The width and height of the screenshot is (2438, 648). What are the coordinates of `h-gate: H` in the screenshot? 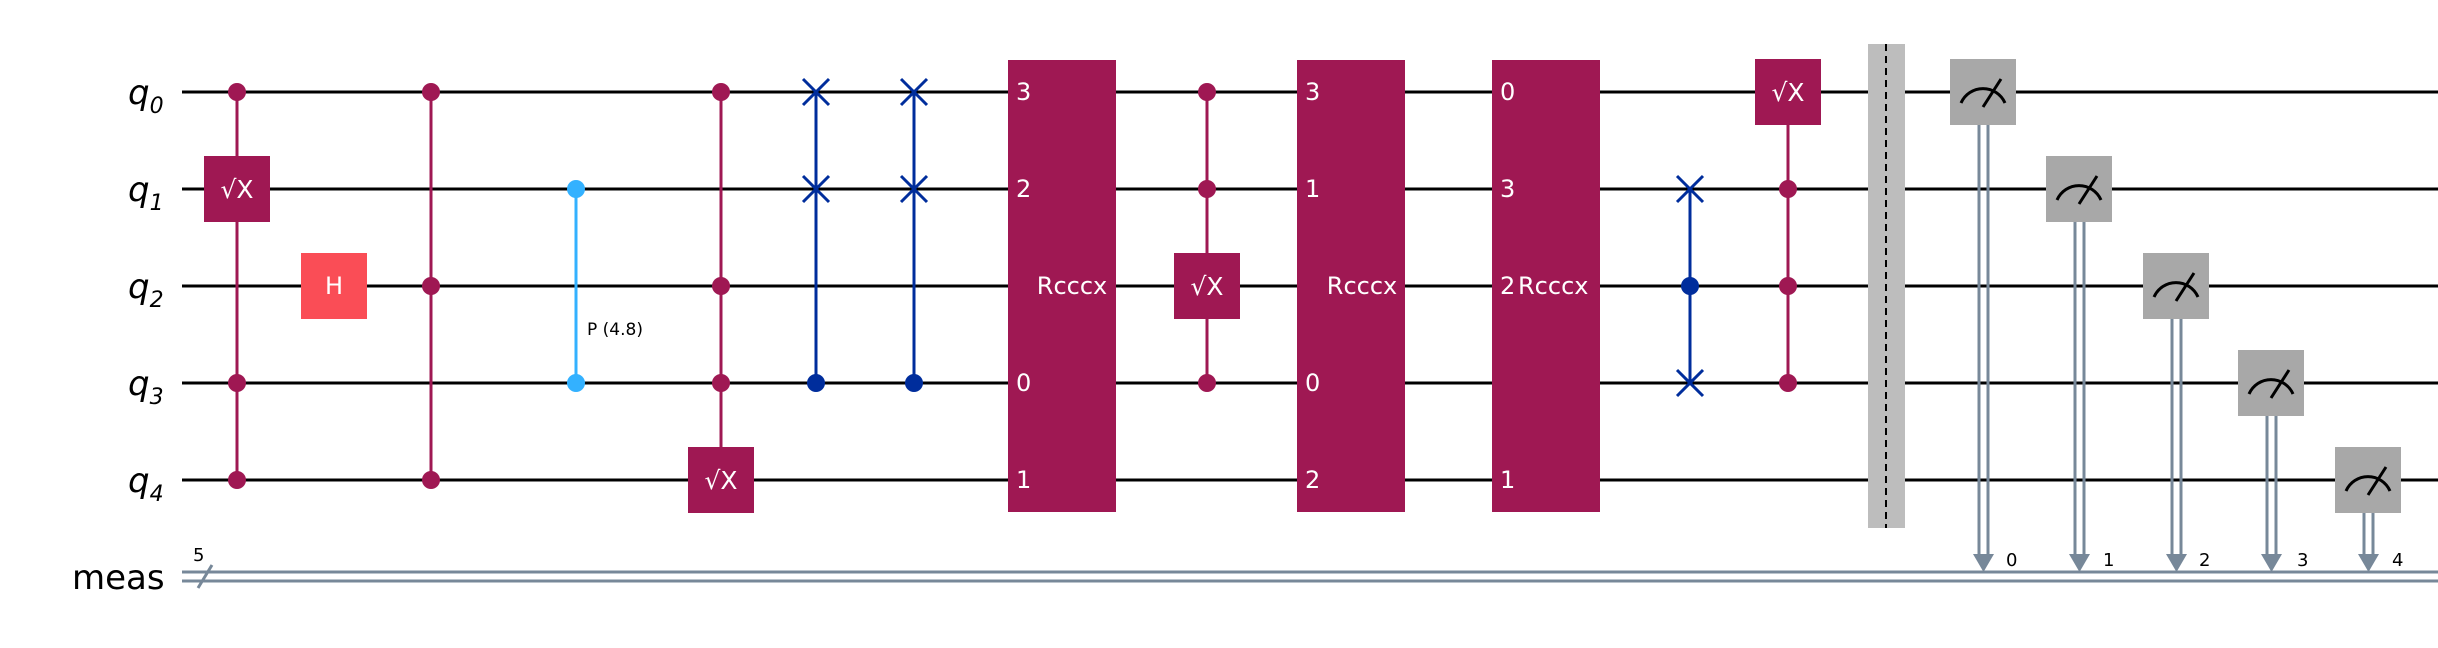 It's located at (334, 286).